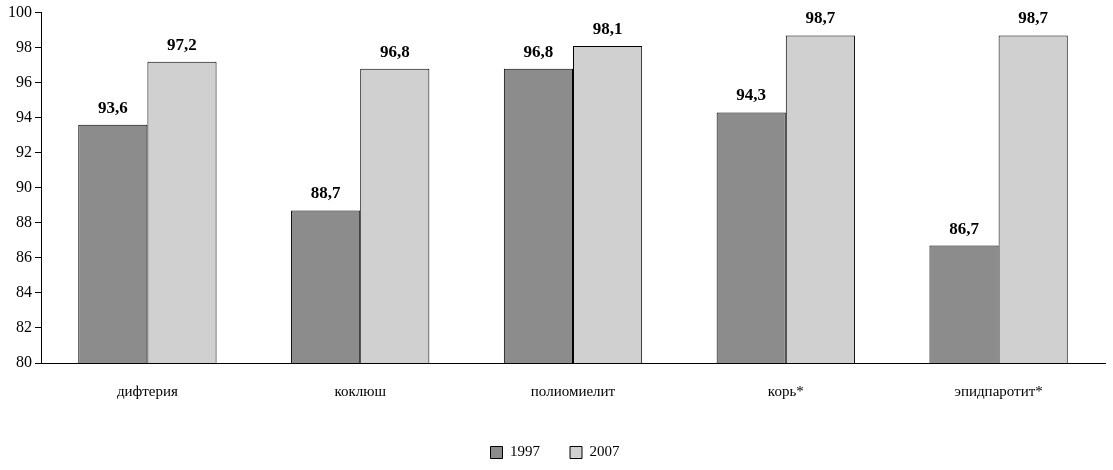  What do you see at coordinates (112, 107) in the screenshot?
I see `data-label: 93,6` at bounding box center [112, 107].